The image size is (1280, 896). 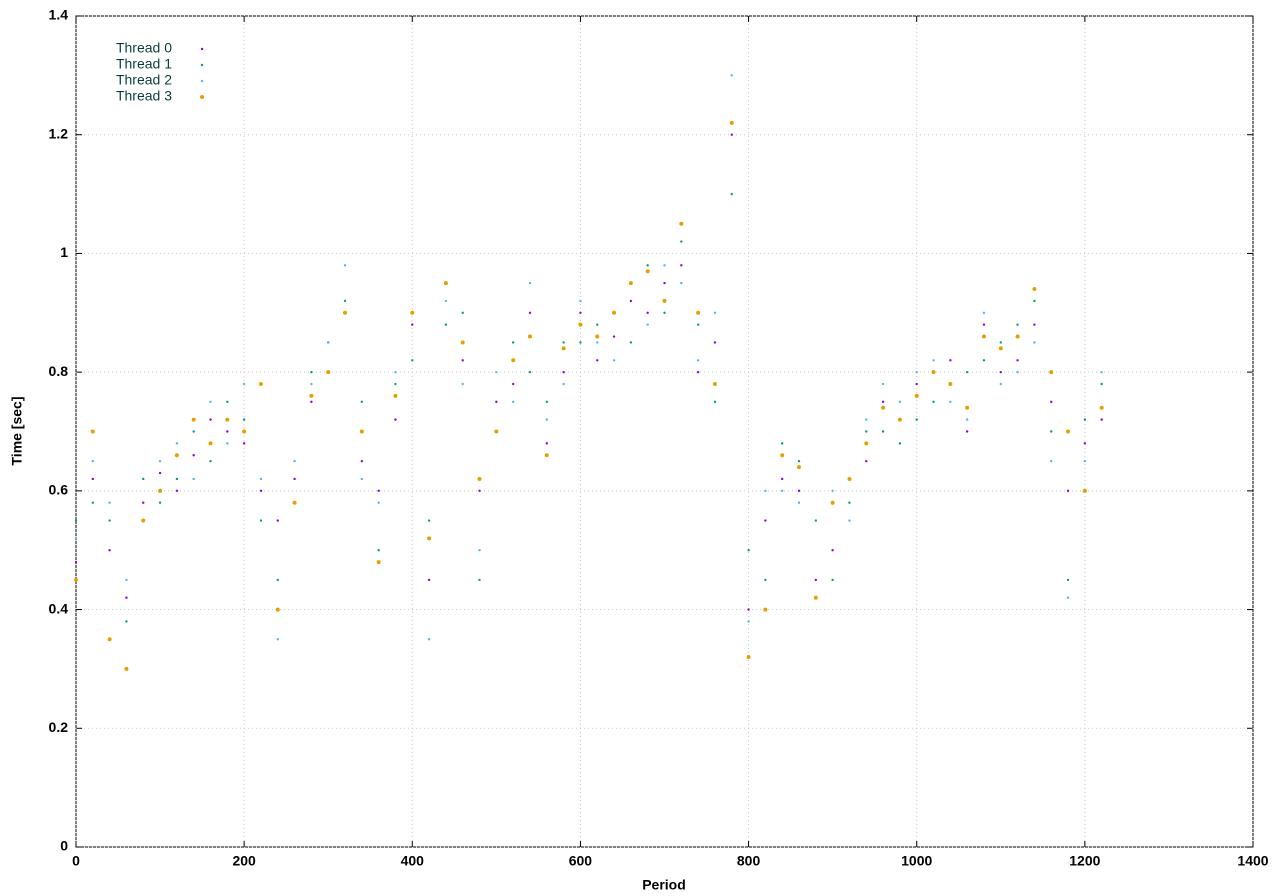 I want to click on legend-label: Thread 0, so click(x=144, y=48).